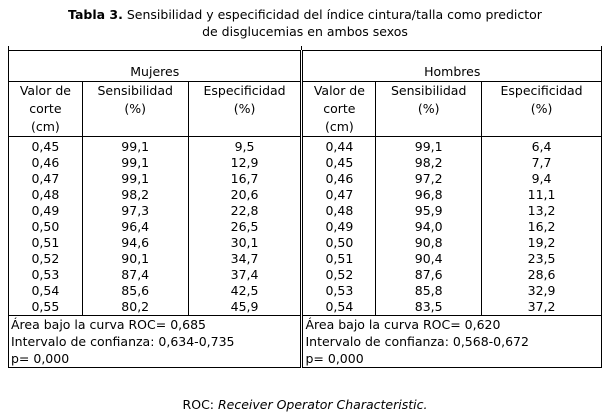 This screenshot has width=610, height=419. What do you see at coordinates (417, 341) in the screenshot?
I see `footer-ci-men: Intervalo de confianza: 0,568-0,672` at bounding box center [417, 341].